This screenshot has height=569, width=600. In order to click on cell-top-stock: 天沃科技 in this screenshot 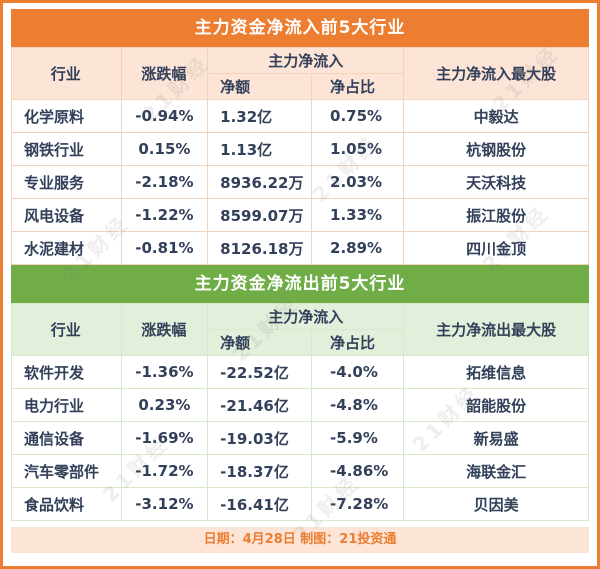, I will do `click(496, 182)`.